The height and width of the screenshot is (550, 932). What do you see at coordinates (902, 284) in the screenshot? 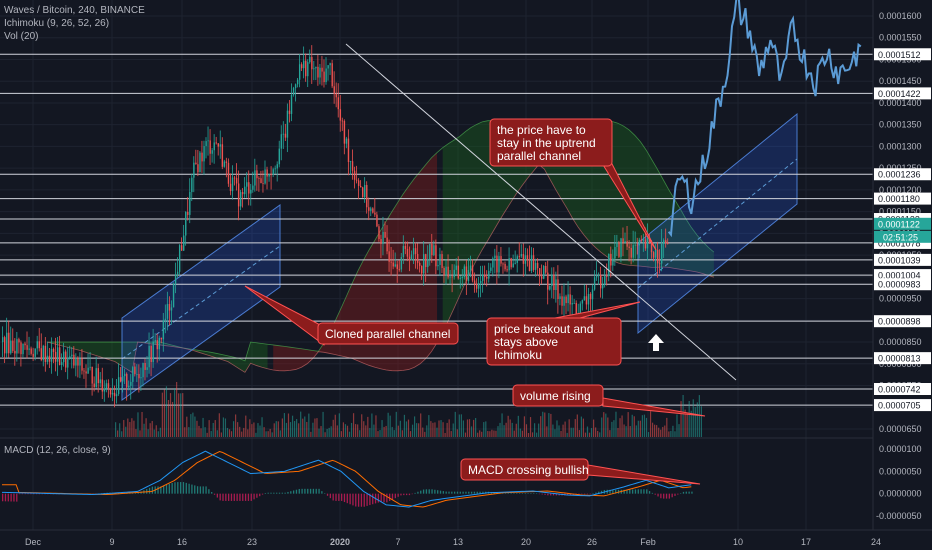
I see `level-tag` at bounding box center [902, 284].